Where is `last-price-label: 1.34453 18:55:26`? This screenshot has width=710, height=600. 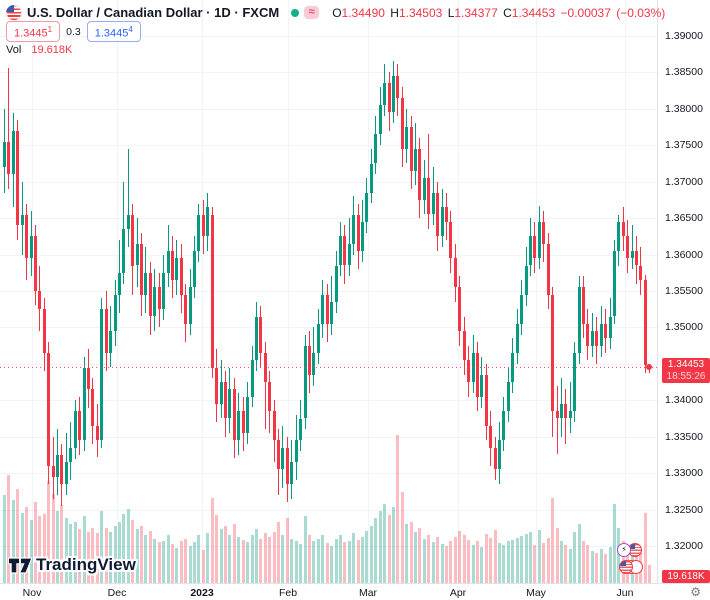 last-price-label: 1.34453 18:55:26 is located at coordinates (686, 370).